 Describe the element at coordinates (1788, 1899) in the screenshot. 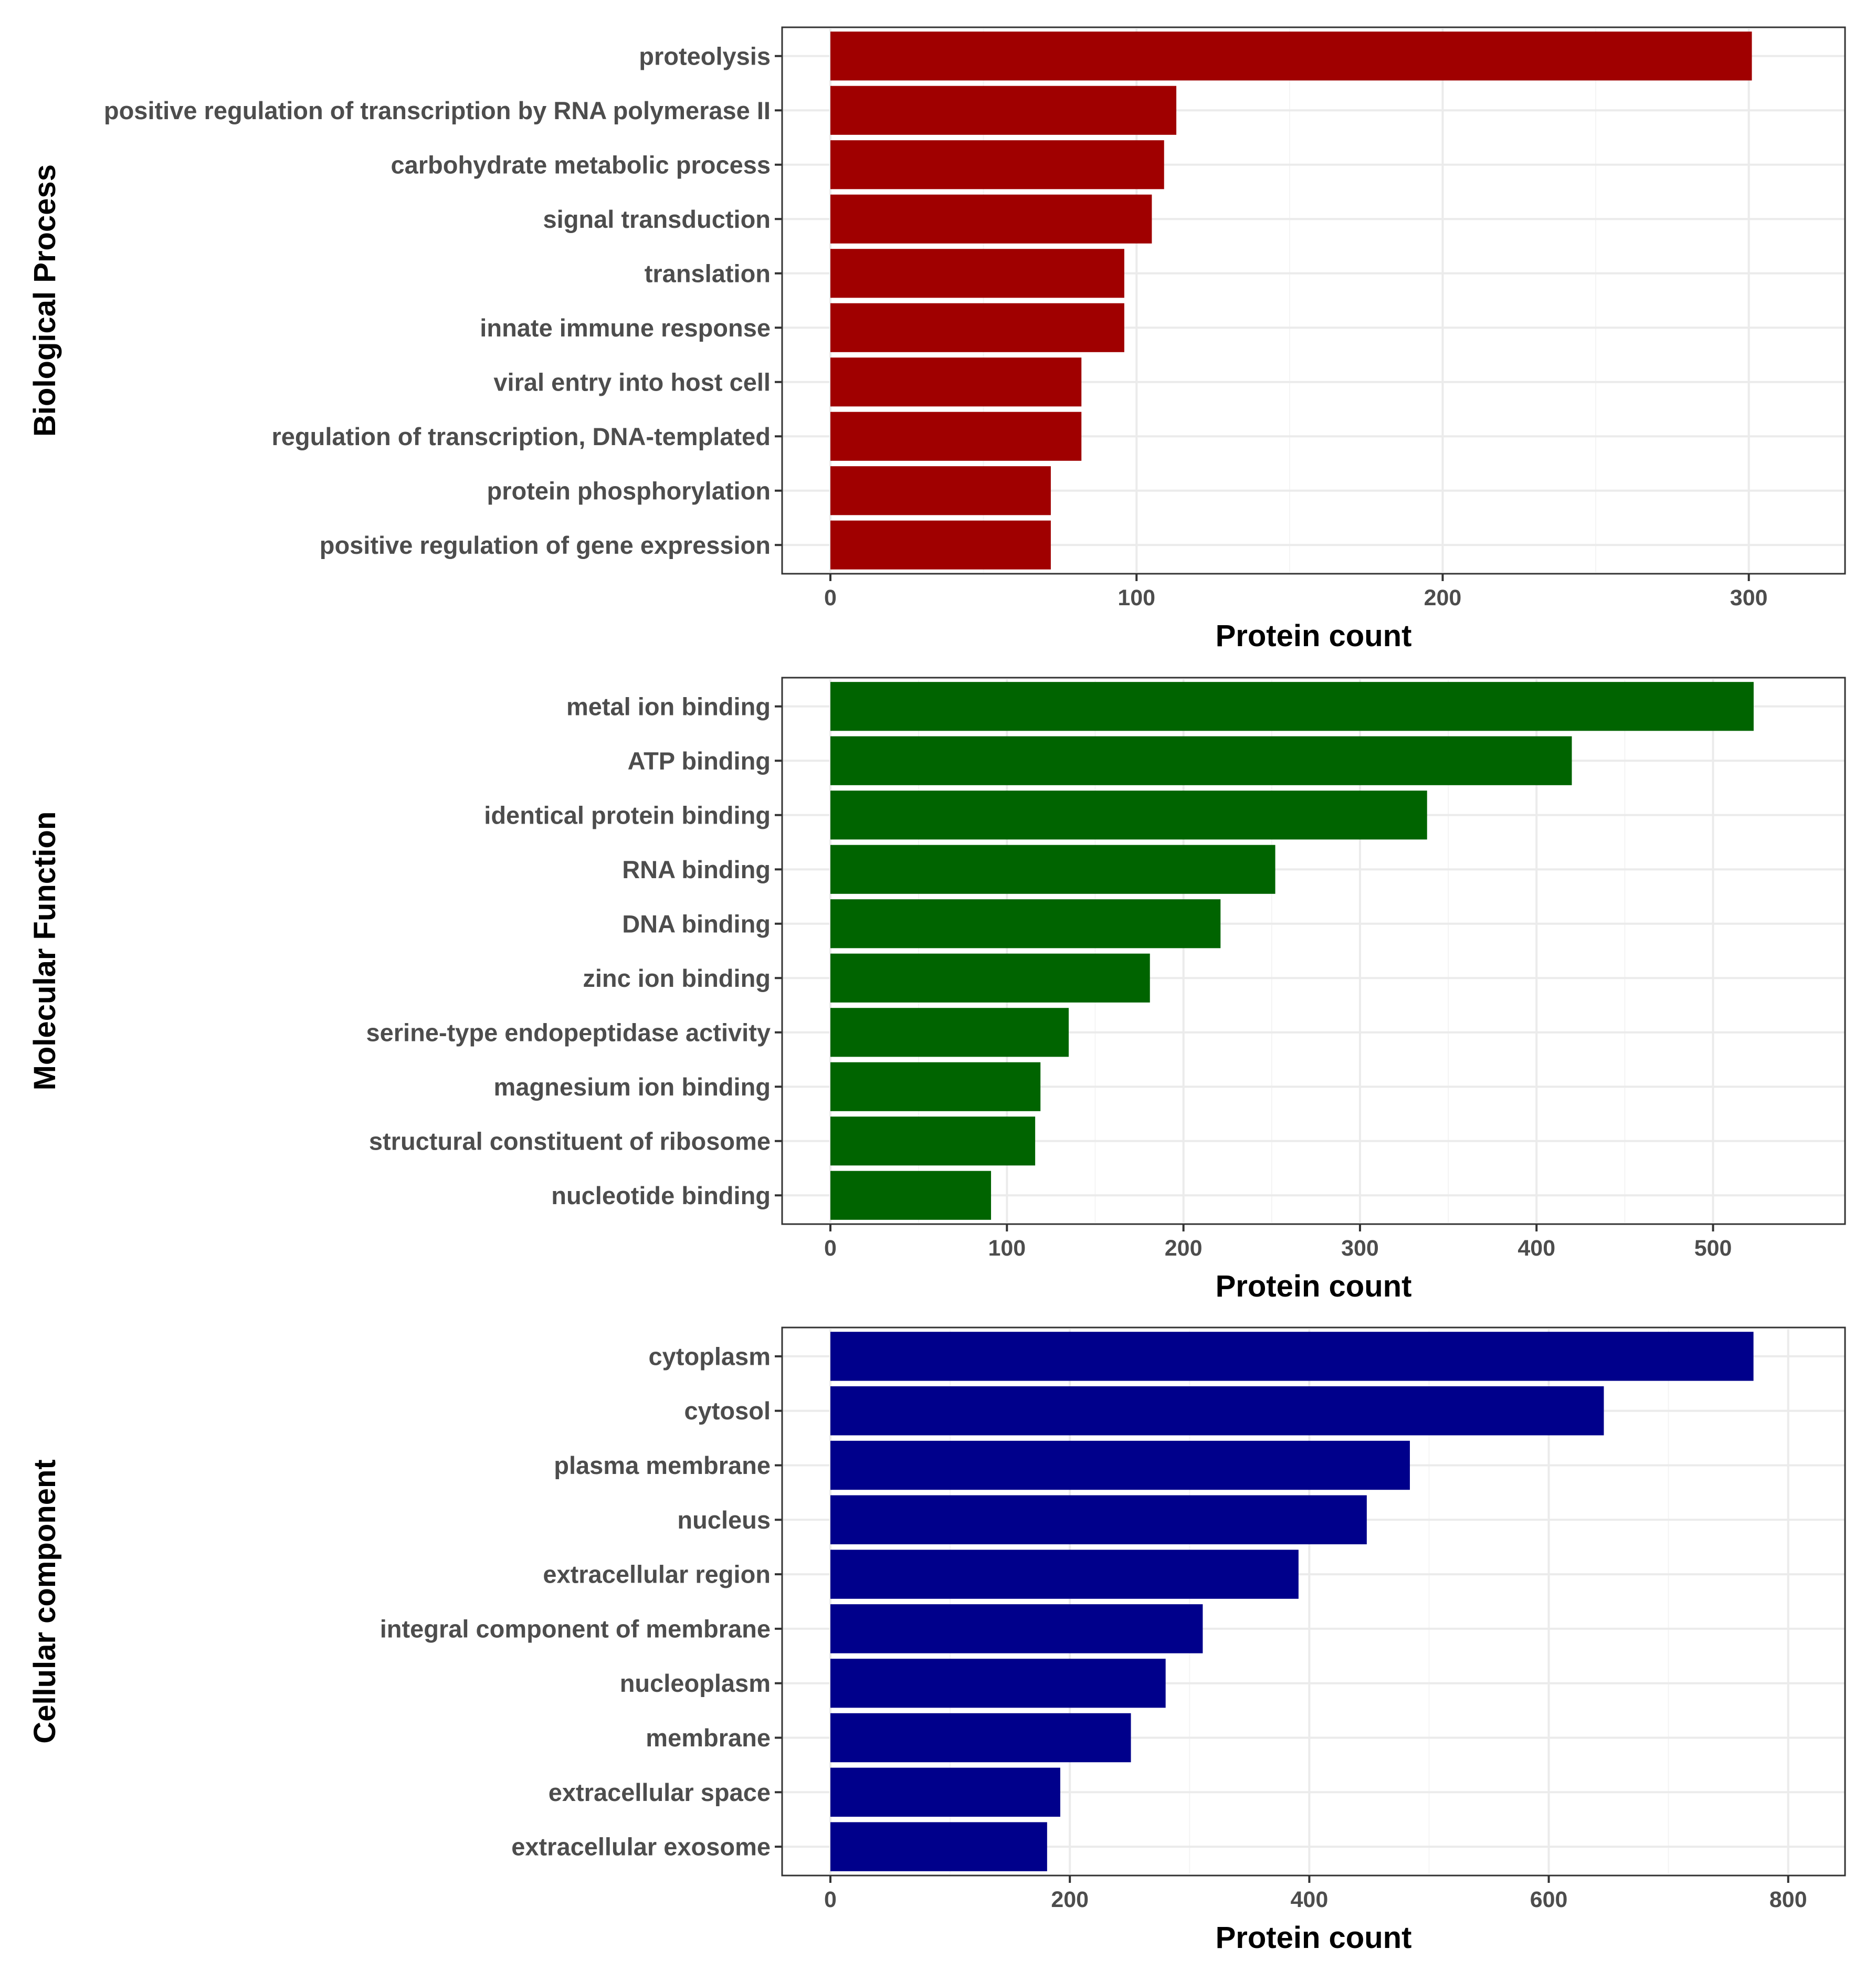

I see `x-tick-label: 800` at that location.